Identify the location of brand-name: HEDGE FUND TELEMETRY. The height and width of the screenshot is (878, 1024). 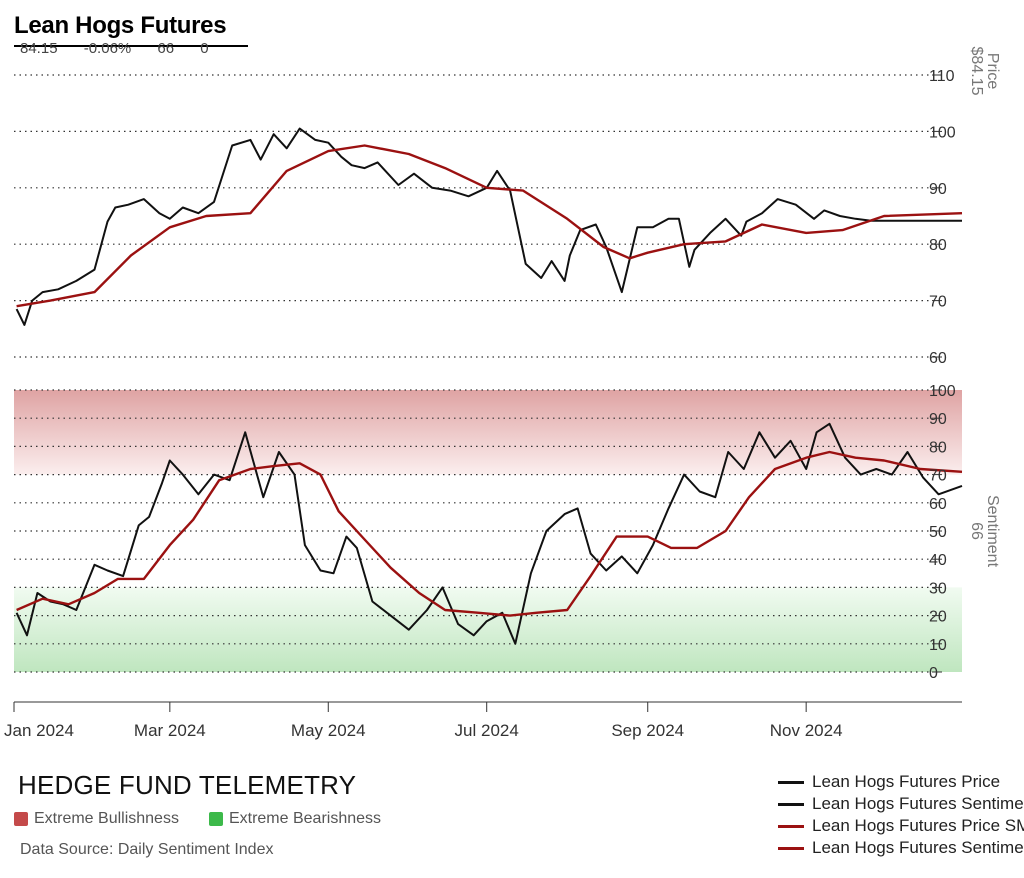
(187, 785).